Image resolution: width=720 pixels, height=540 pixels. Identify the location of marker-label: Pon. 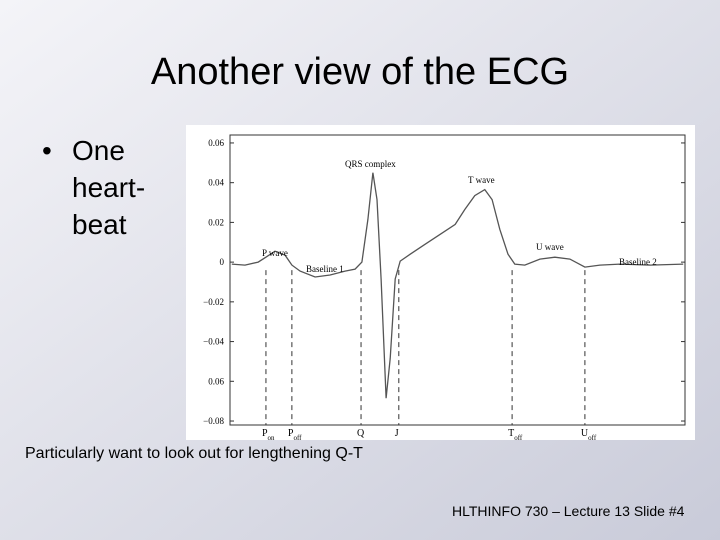
(268, 435).